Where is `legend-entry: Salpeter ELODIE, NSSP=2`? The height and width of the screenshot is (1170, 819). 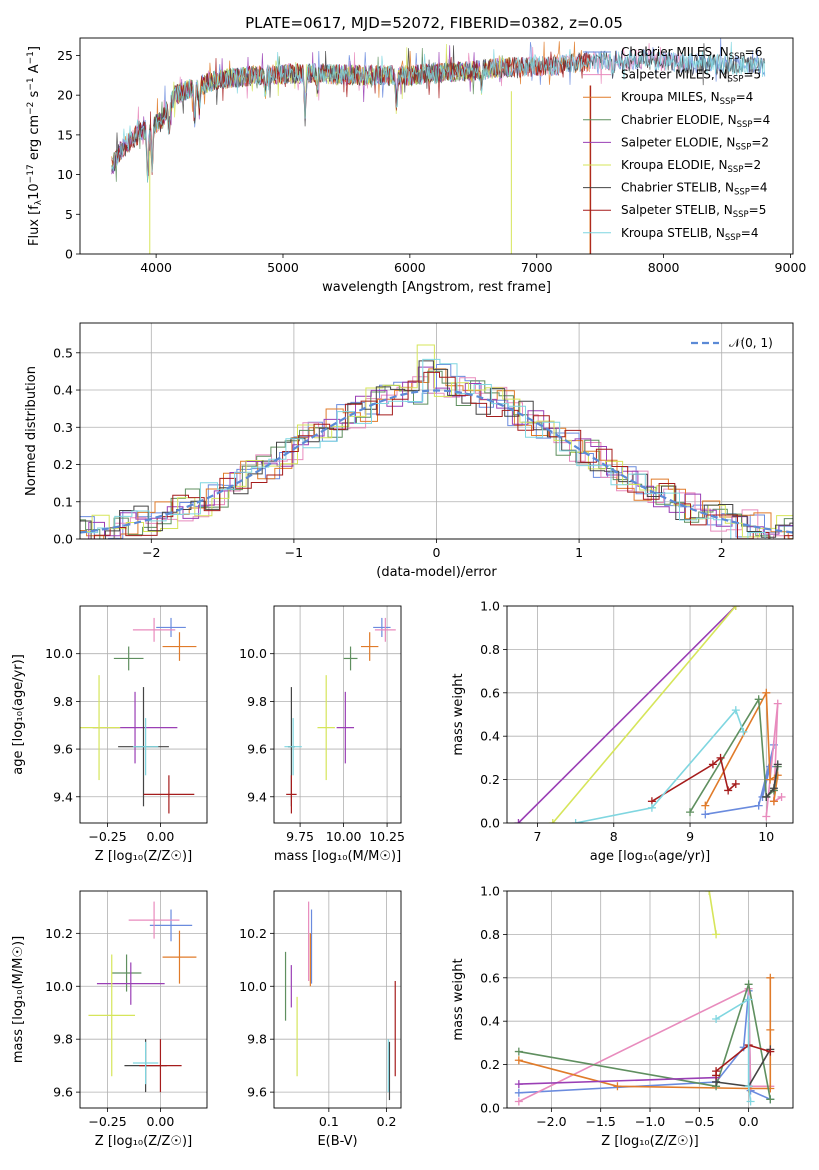 legend-entry: Salpeter ELODIE, NSSP=2 is located at coordinates (695, 143).